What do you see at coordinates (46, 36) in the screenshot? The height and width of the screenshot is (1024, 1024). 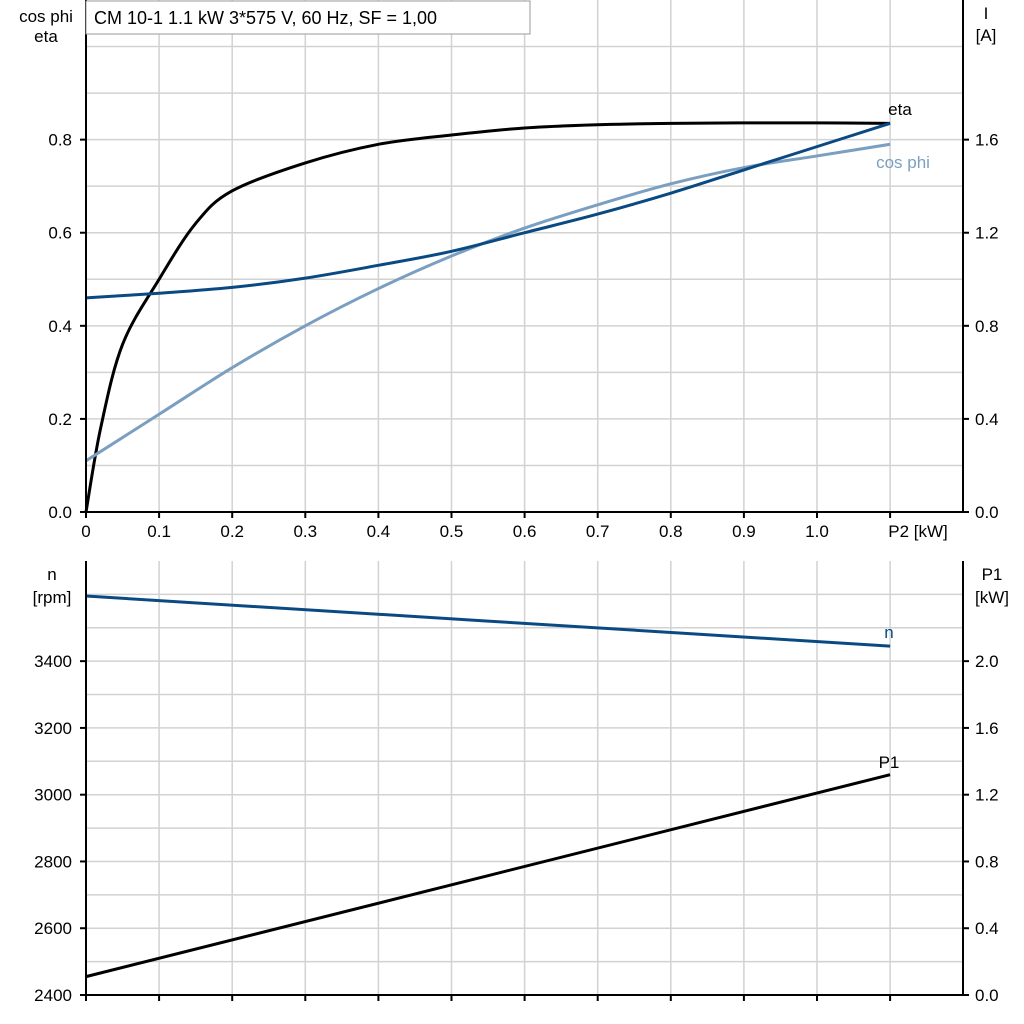 I see `top-left-ylabel-2: eta` at bounding box center [46, 36].